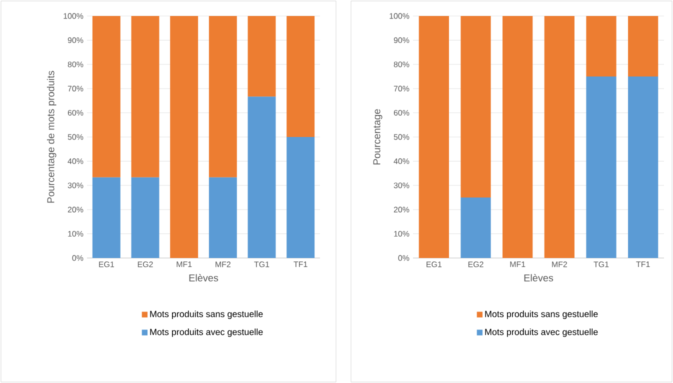 The width and height of the screenshot is (673, 383). What do you see at coordinates (51, 136) in the screenshot?
I see `y-axis-title: Pourcentage de mots produits` at bounding box center [51, 136].